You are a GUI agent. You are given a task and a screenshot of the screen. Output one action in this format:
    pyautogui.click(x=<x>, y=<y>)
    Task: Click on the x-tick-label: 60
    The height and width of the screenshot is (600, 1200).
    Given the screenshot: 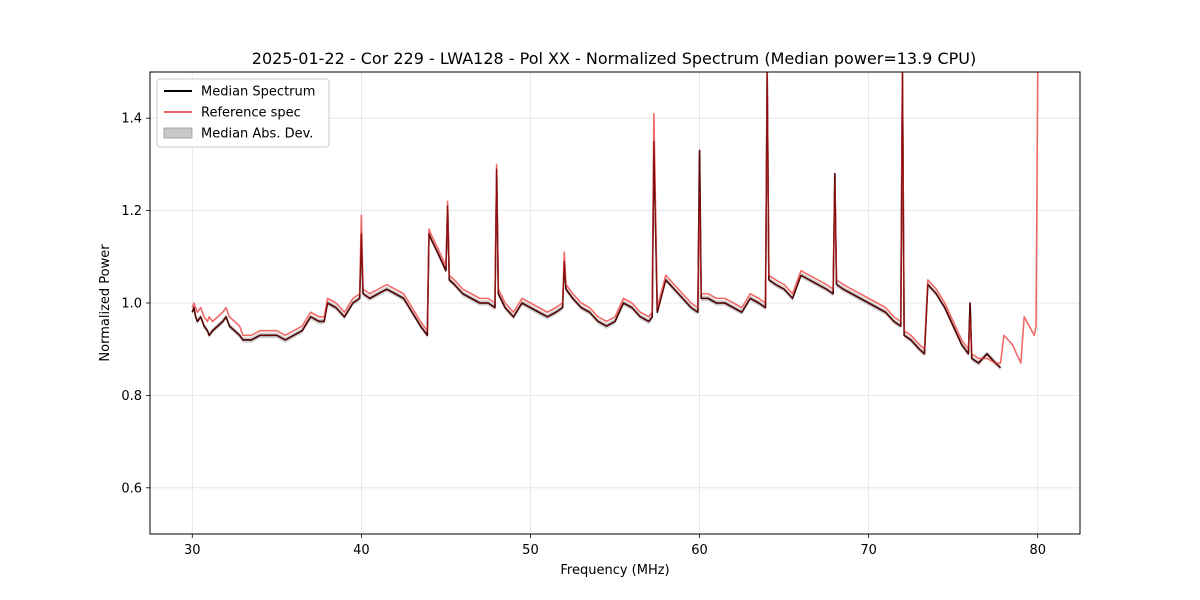 What is the action you would take?
    pyautogui.click(x=699, y=550)
    